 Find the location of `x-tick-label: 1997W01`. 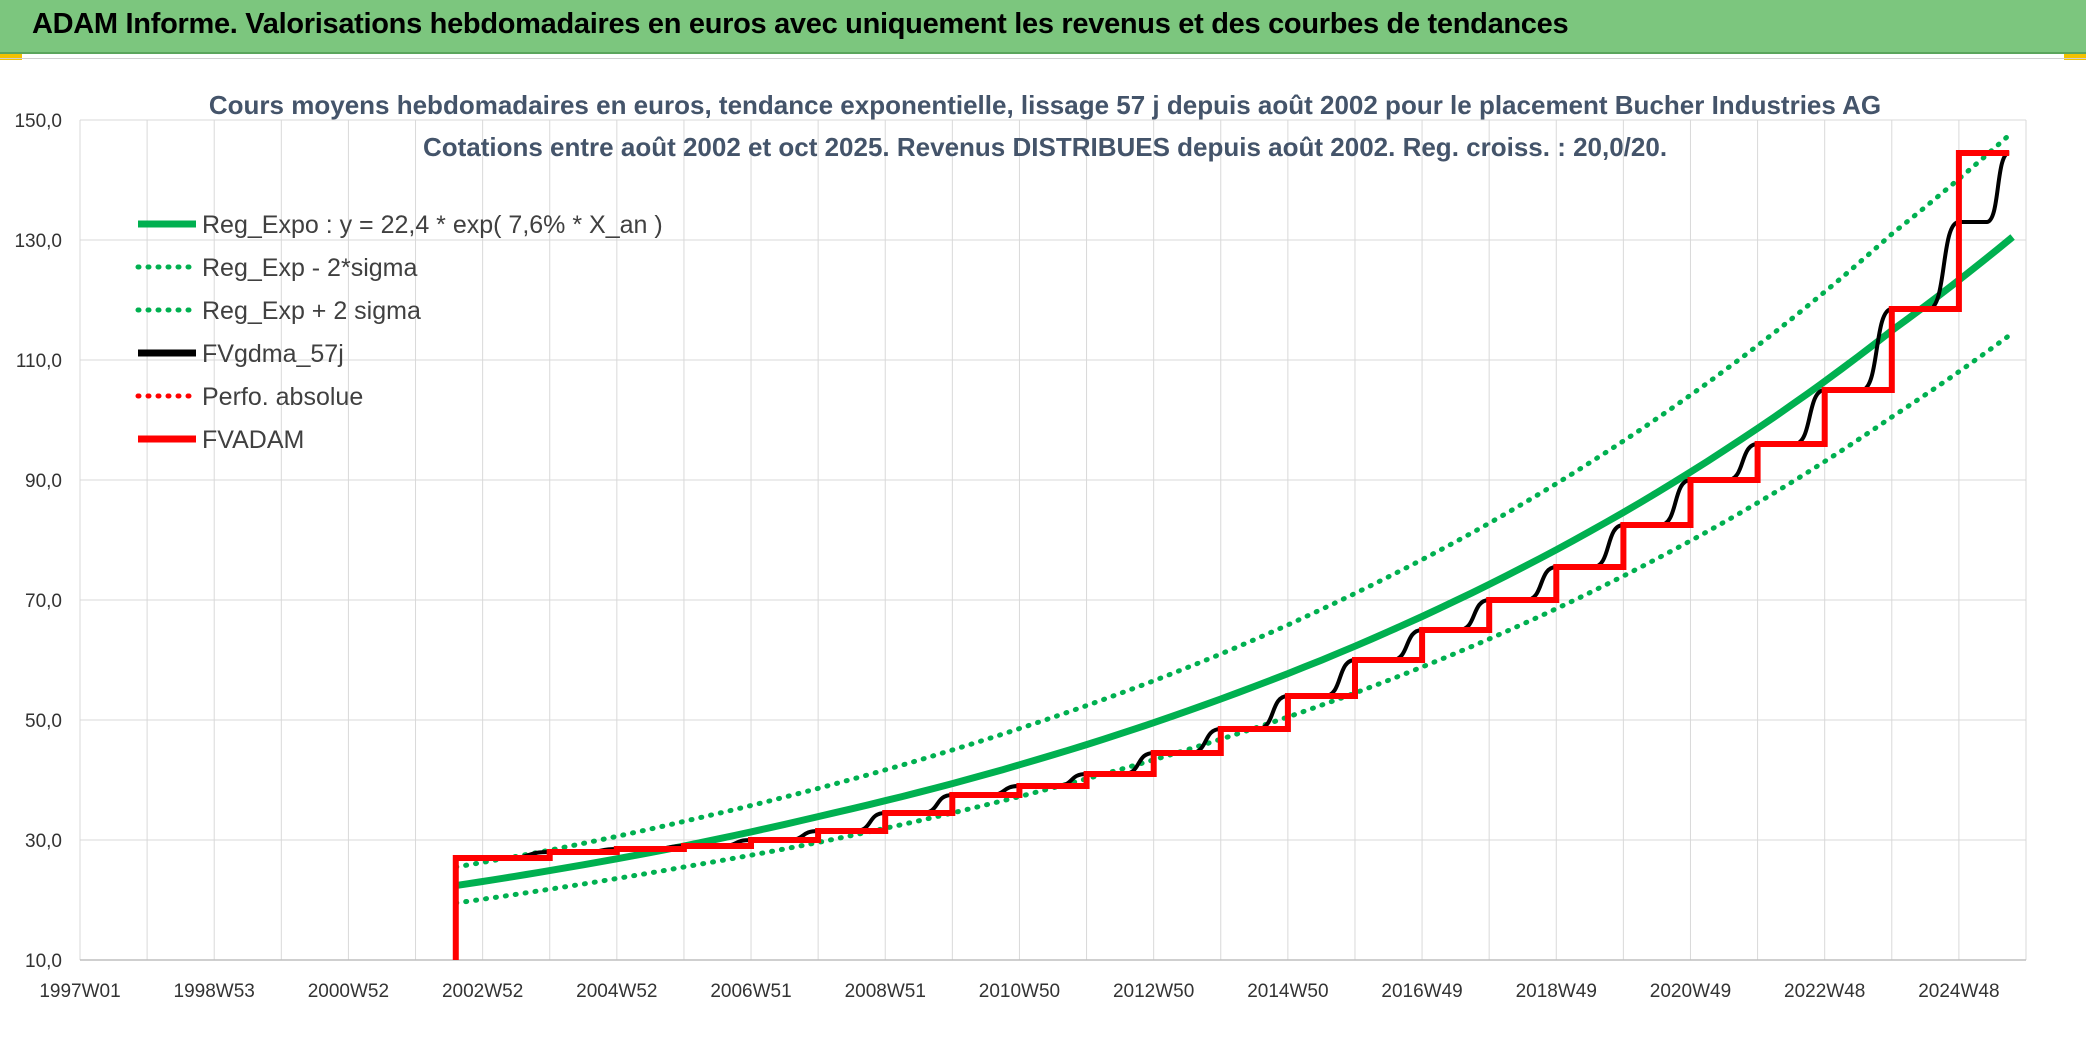

x-tick-label: 1997W01 is located at coordinates (79, 991).